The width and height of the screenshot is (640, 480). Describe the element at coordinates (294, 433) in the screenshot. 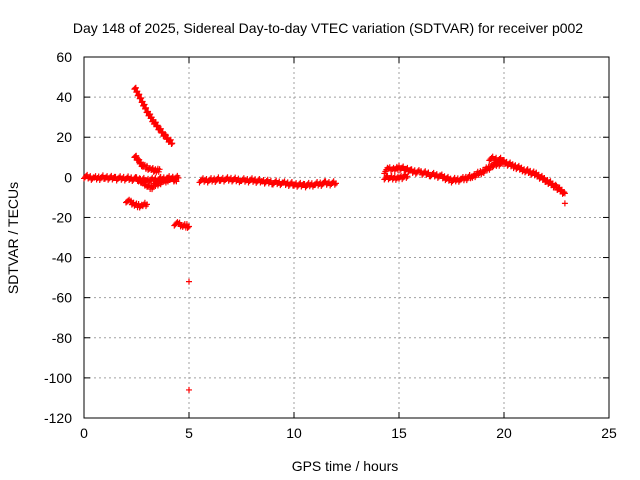

I see `x-tick-label: 10` at that location.